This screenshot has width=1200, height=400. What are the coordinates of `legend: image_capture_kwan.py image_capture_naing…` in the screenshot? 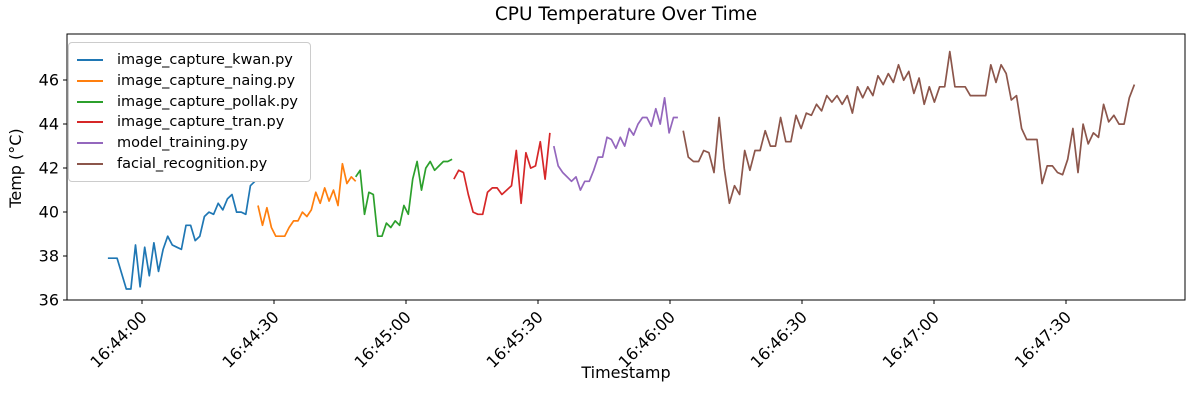 It's located at (189, 112).